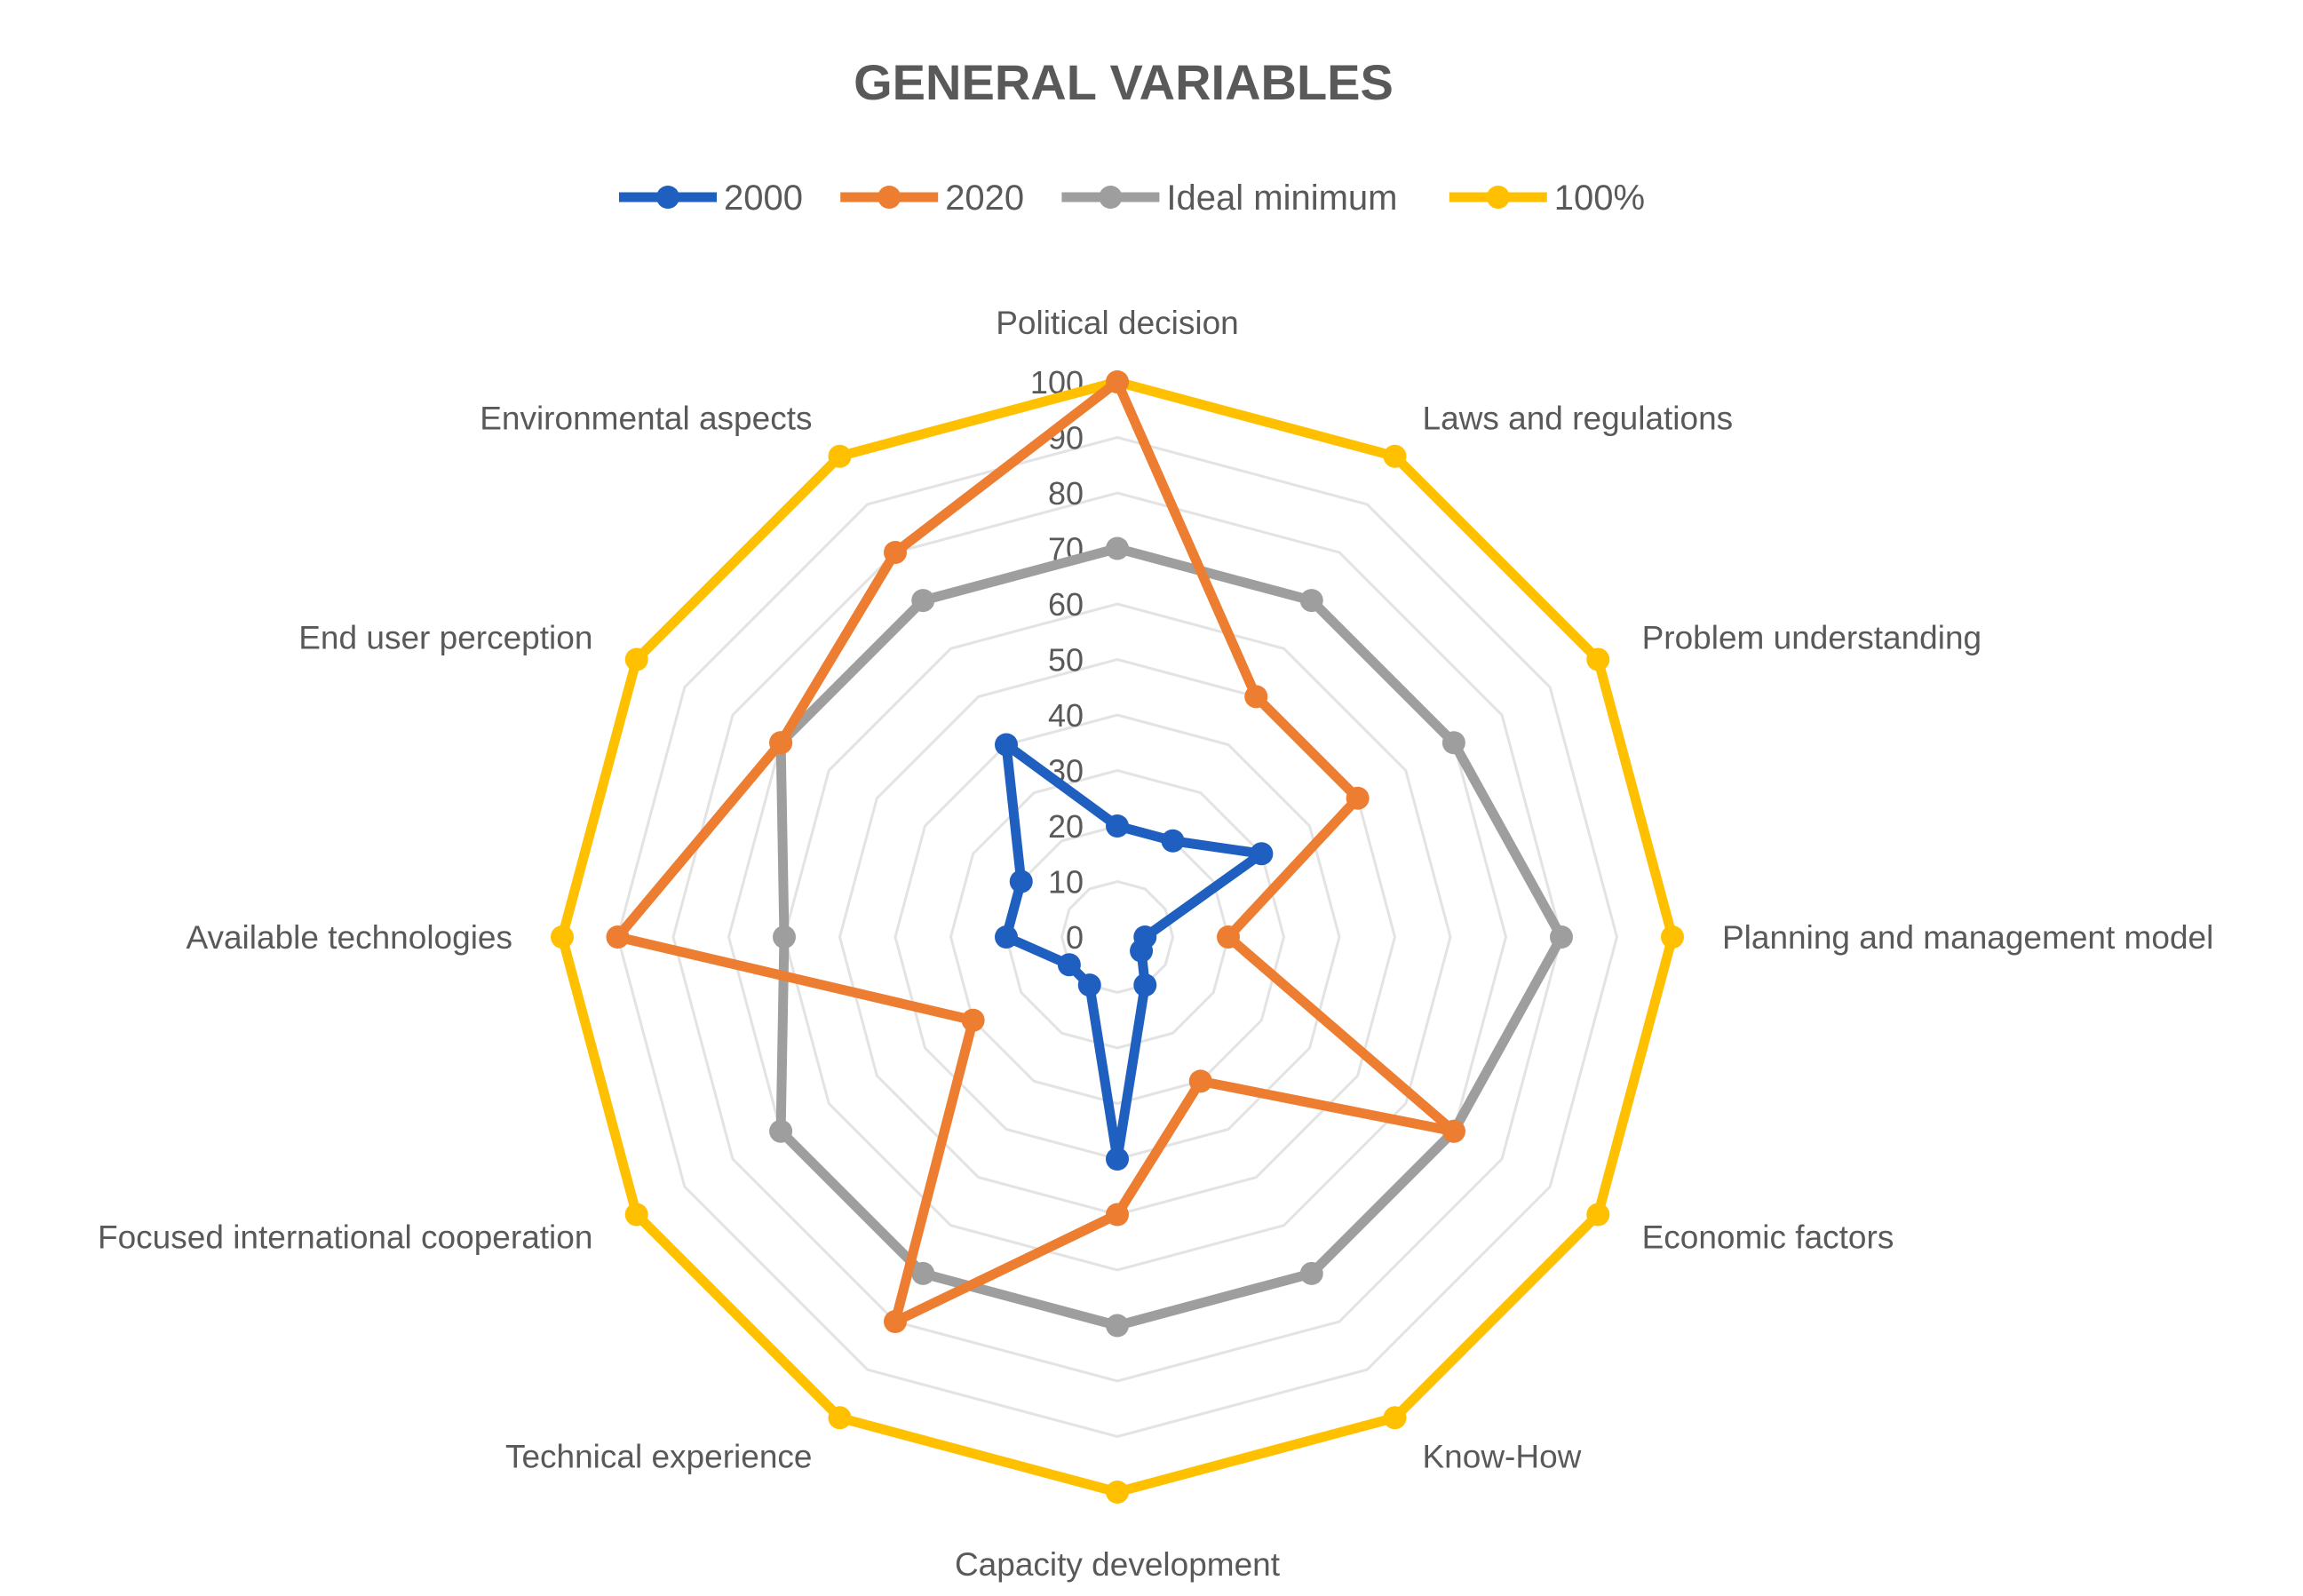  Describe the element at coordinates (659, 1457) in the screenshot. I see `category-label-7: Technical experience` at that location.